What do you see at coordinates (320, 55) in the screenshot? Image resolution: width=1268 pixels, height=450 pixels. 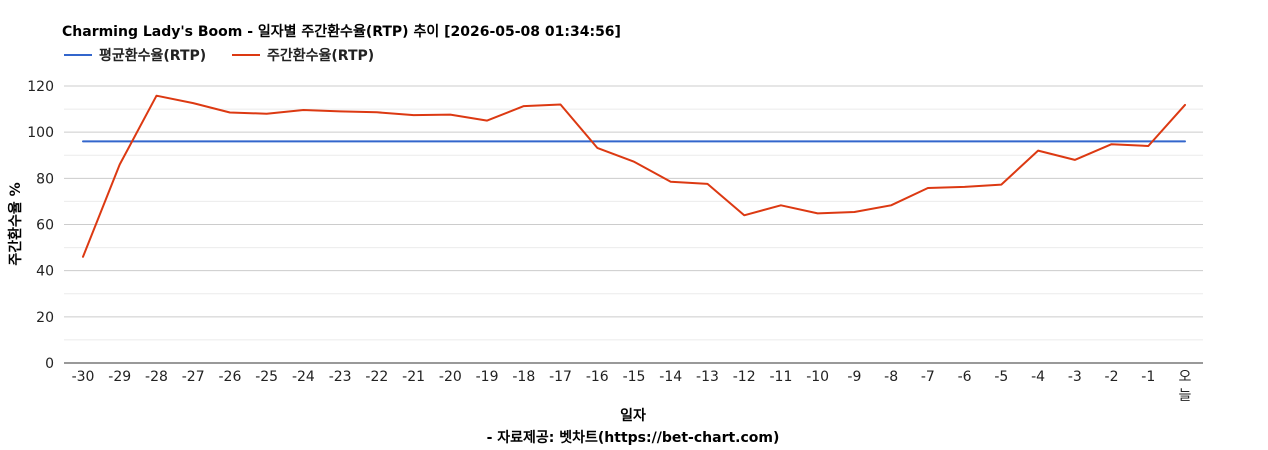 I see `legend-label-weekly: 주간환수율(RTP)` at bounding box center [320, 55].